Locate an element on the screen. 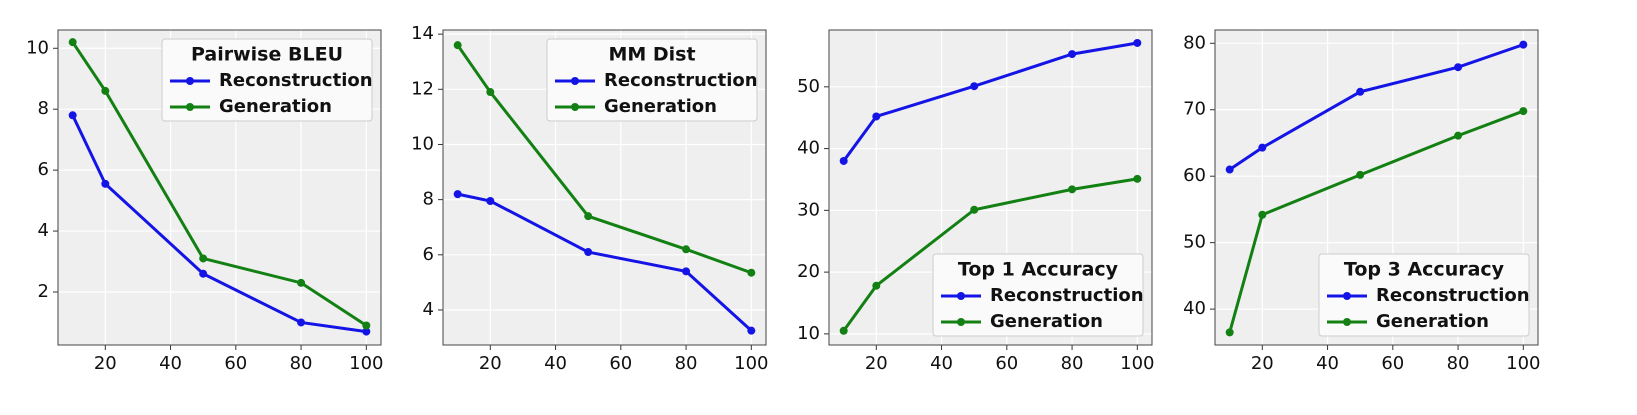 The height and width of the screenshot is (415, 1637). y-tick-label: 30 is located at coordinates (808, 209).